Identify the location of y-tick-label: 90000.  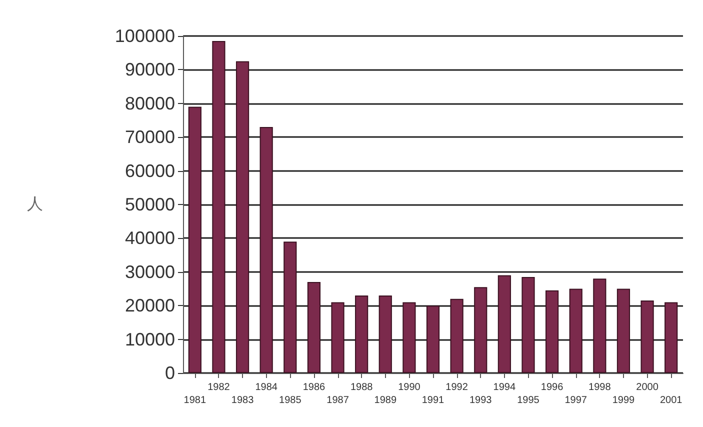
(149, 70).